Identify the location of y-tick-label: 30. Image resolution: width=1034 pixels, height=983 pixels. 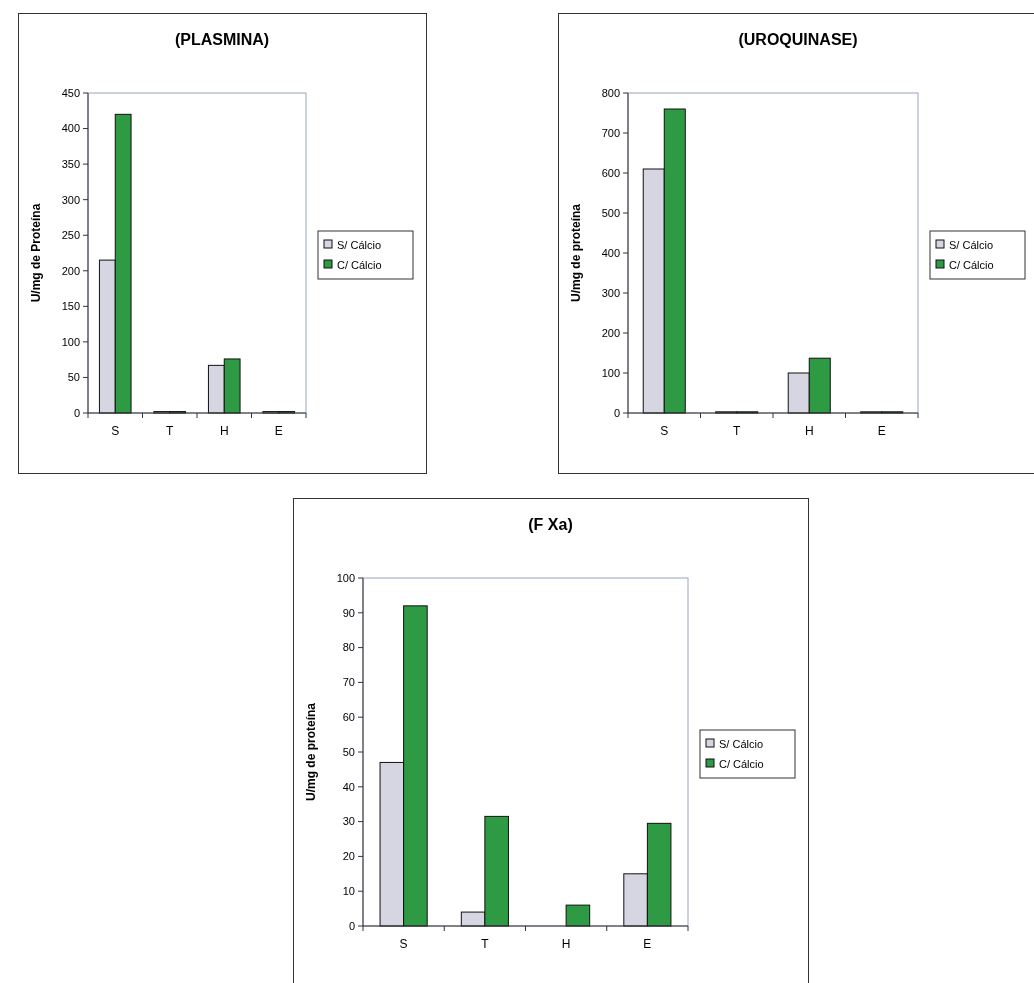
(348, 821).